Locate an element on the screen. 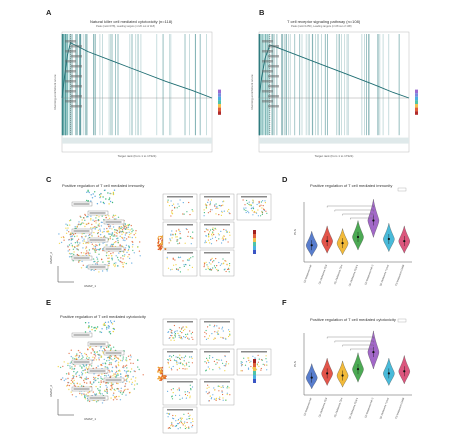 Image resolution: width=474 pixels, height=436 pixels. umap-plot: UMAP_1 UMAP_2 is located at coordinates (160, 376).